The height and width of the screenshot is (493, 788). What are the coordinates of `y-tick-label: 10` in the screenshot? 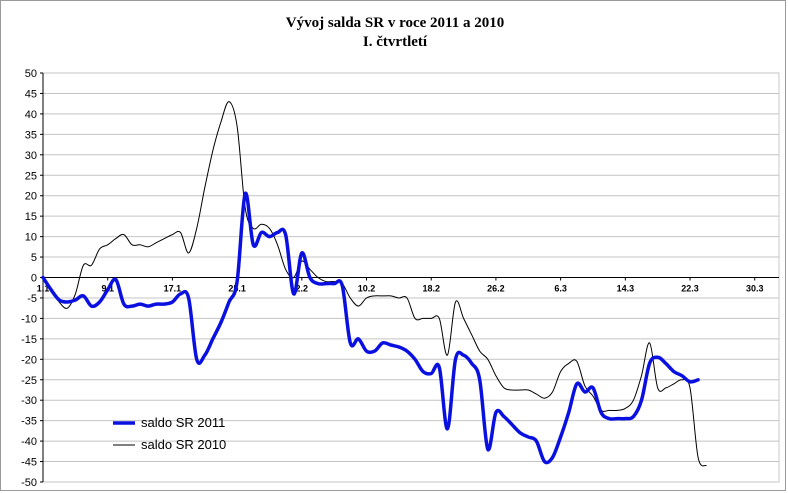 It's located at (31, 238).